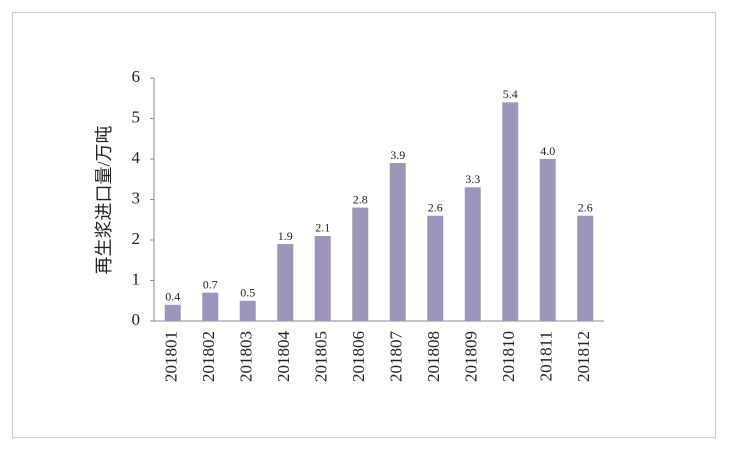 Image resolution: width=729 pixels, height=449 pixels. I want to click on value-label: 5.4, so click(510, 94).